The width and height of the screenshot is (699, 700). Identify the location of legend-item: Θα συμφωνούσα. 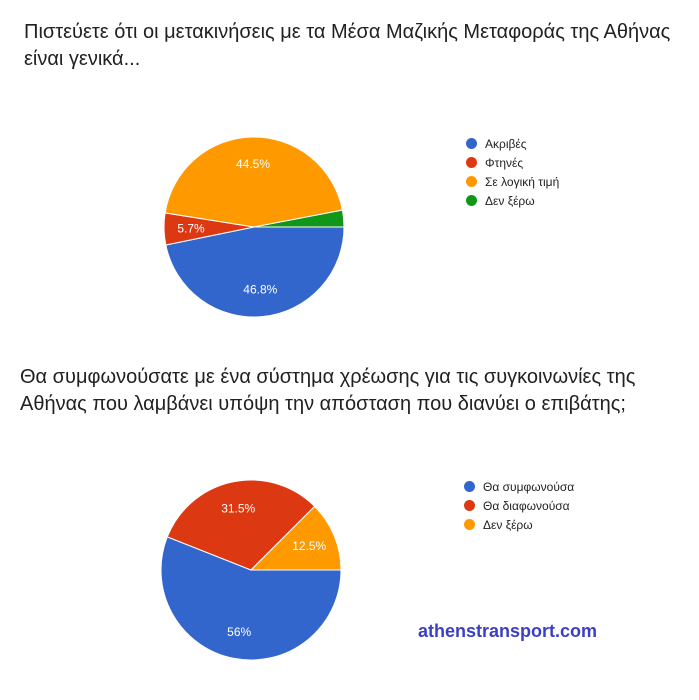
(519, 486).